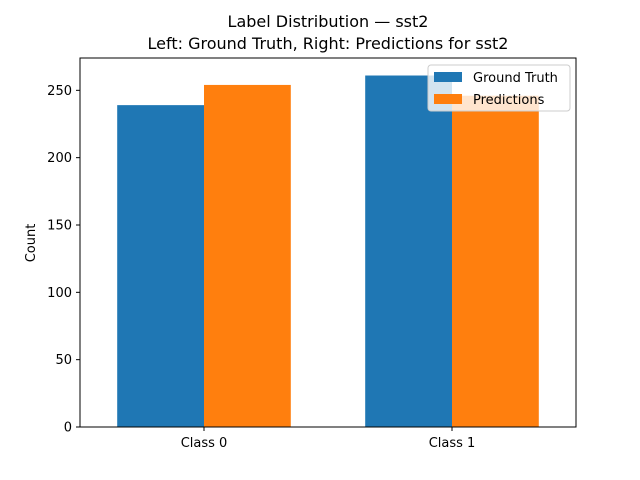 The image size is (640, 480). What do you see at coordinates (59, 225) in the screenshot?
I see `y-tick-label: 150` at bounding box center [59, 225].